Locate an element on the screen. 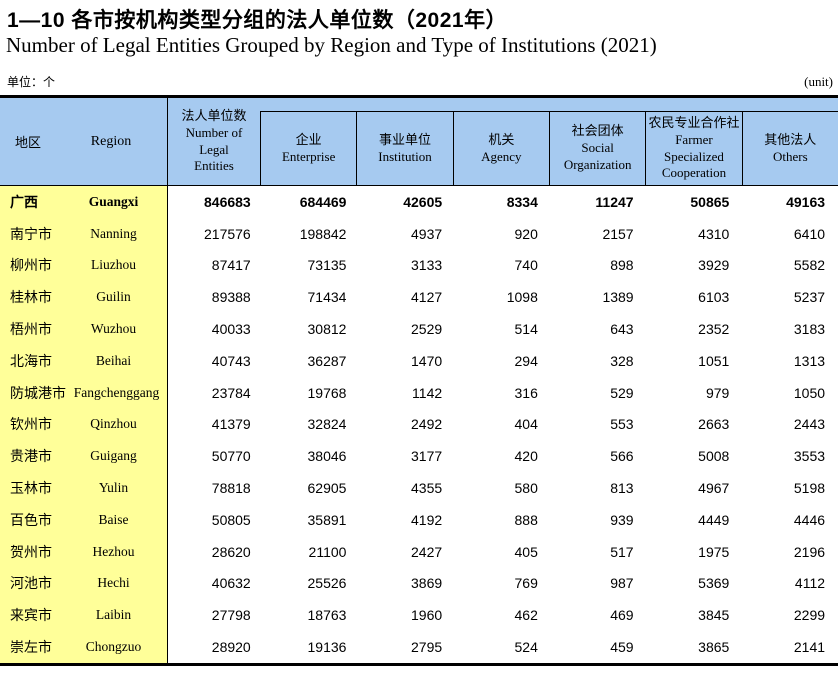 The width and height of the screenshot is (838, 699). region-name-cn: 南宁市 is located at coordinates (31, 233).